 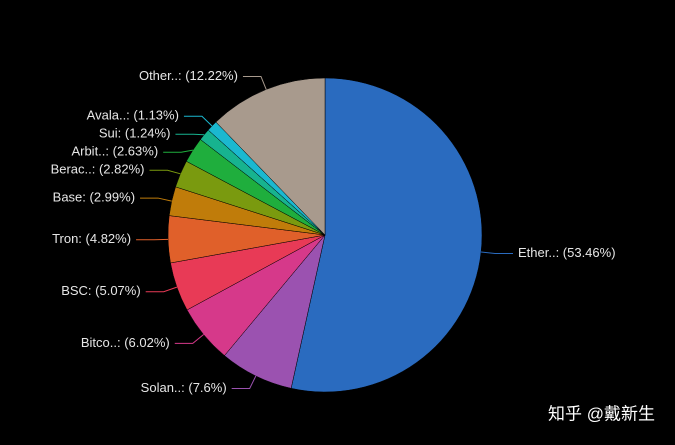 What do you see at coordinates (94, 197) in the screenshot?
I see `slice-label: Base: (2.99%)` at bounding box center [94, 197].